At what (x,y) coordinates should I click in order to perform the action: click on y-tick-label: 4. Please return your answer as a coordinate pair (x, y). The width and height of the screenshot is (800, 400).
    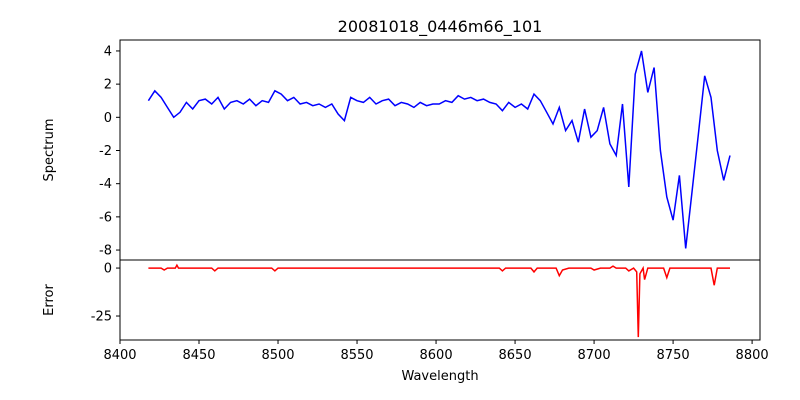
    Looking at the image, I should click on (108, 51).